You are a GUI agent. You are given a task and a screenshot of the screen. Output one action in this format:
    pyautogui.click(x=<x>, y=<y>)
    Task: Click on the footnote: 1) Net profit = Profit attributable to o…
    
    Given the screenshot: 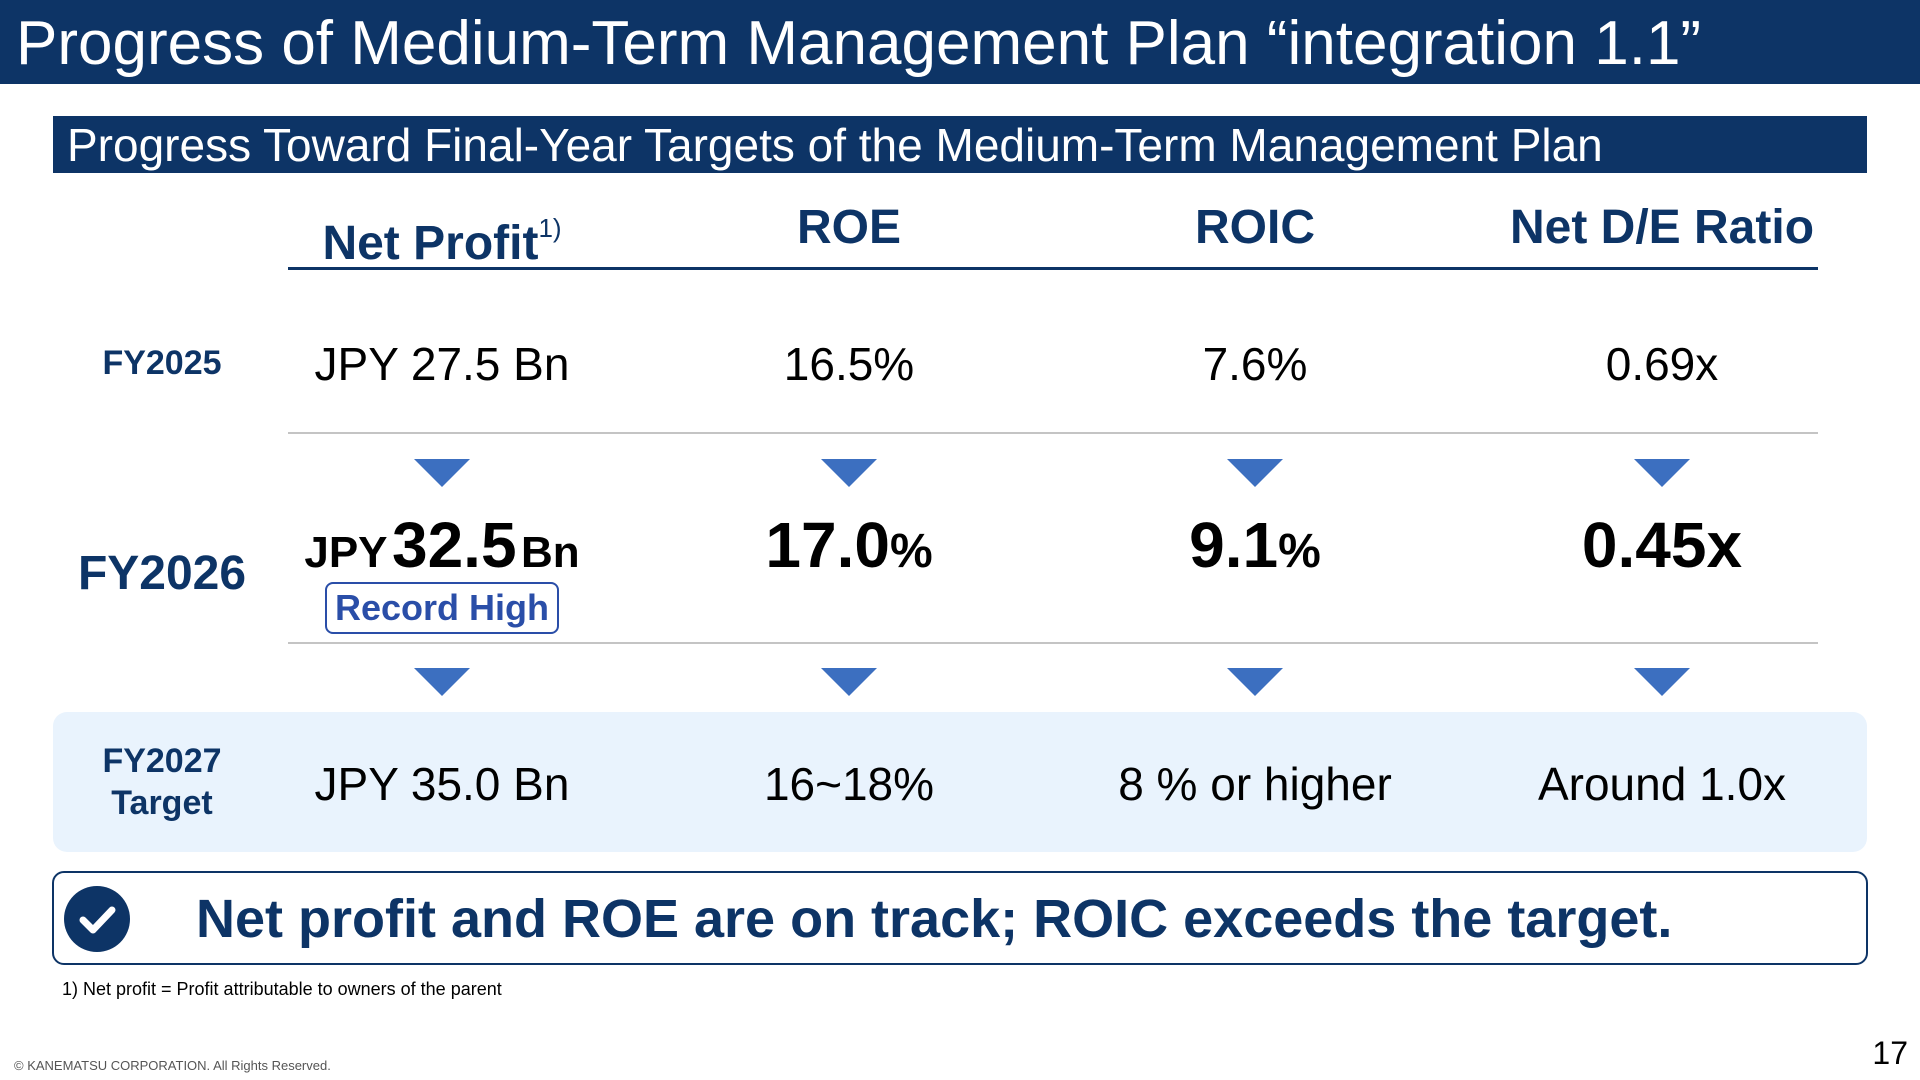 What is the action you would take?
    pyautogui.click(x=282, y=989)
    